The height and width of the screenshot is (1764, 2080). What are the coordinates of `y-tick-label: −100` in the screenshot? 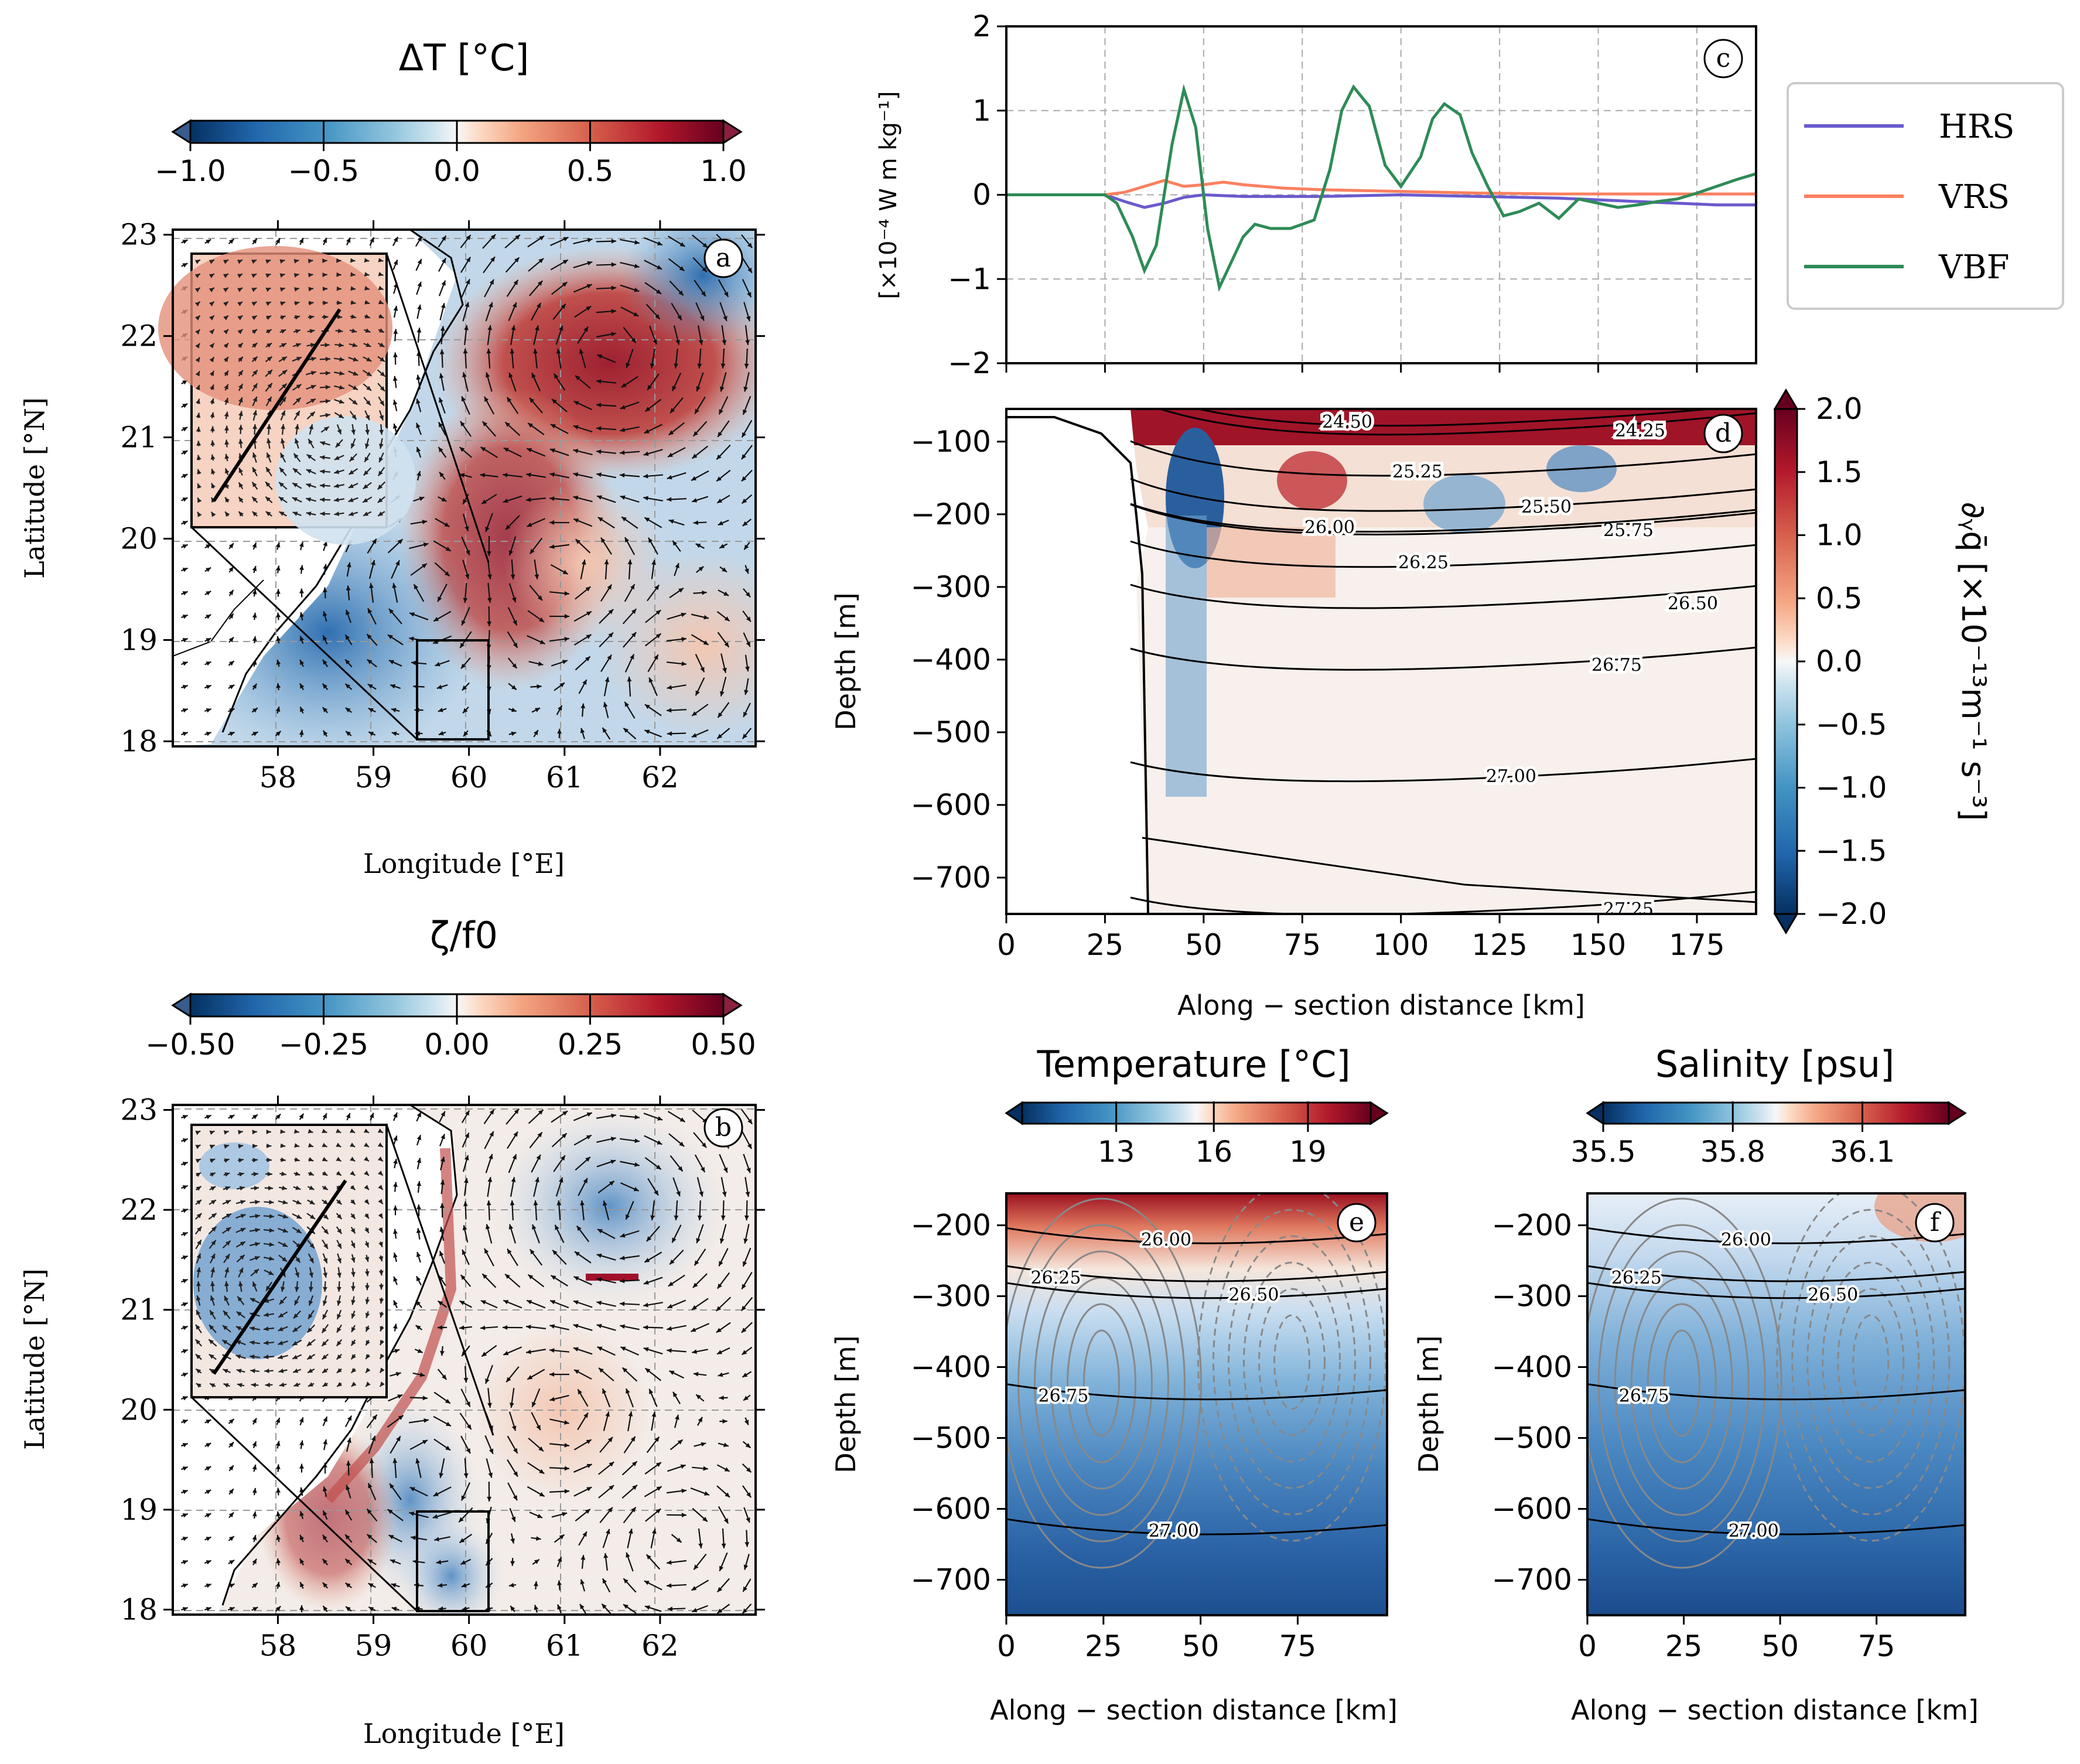 It's located at (951, 442).